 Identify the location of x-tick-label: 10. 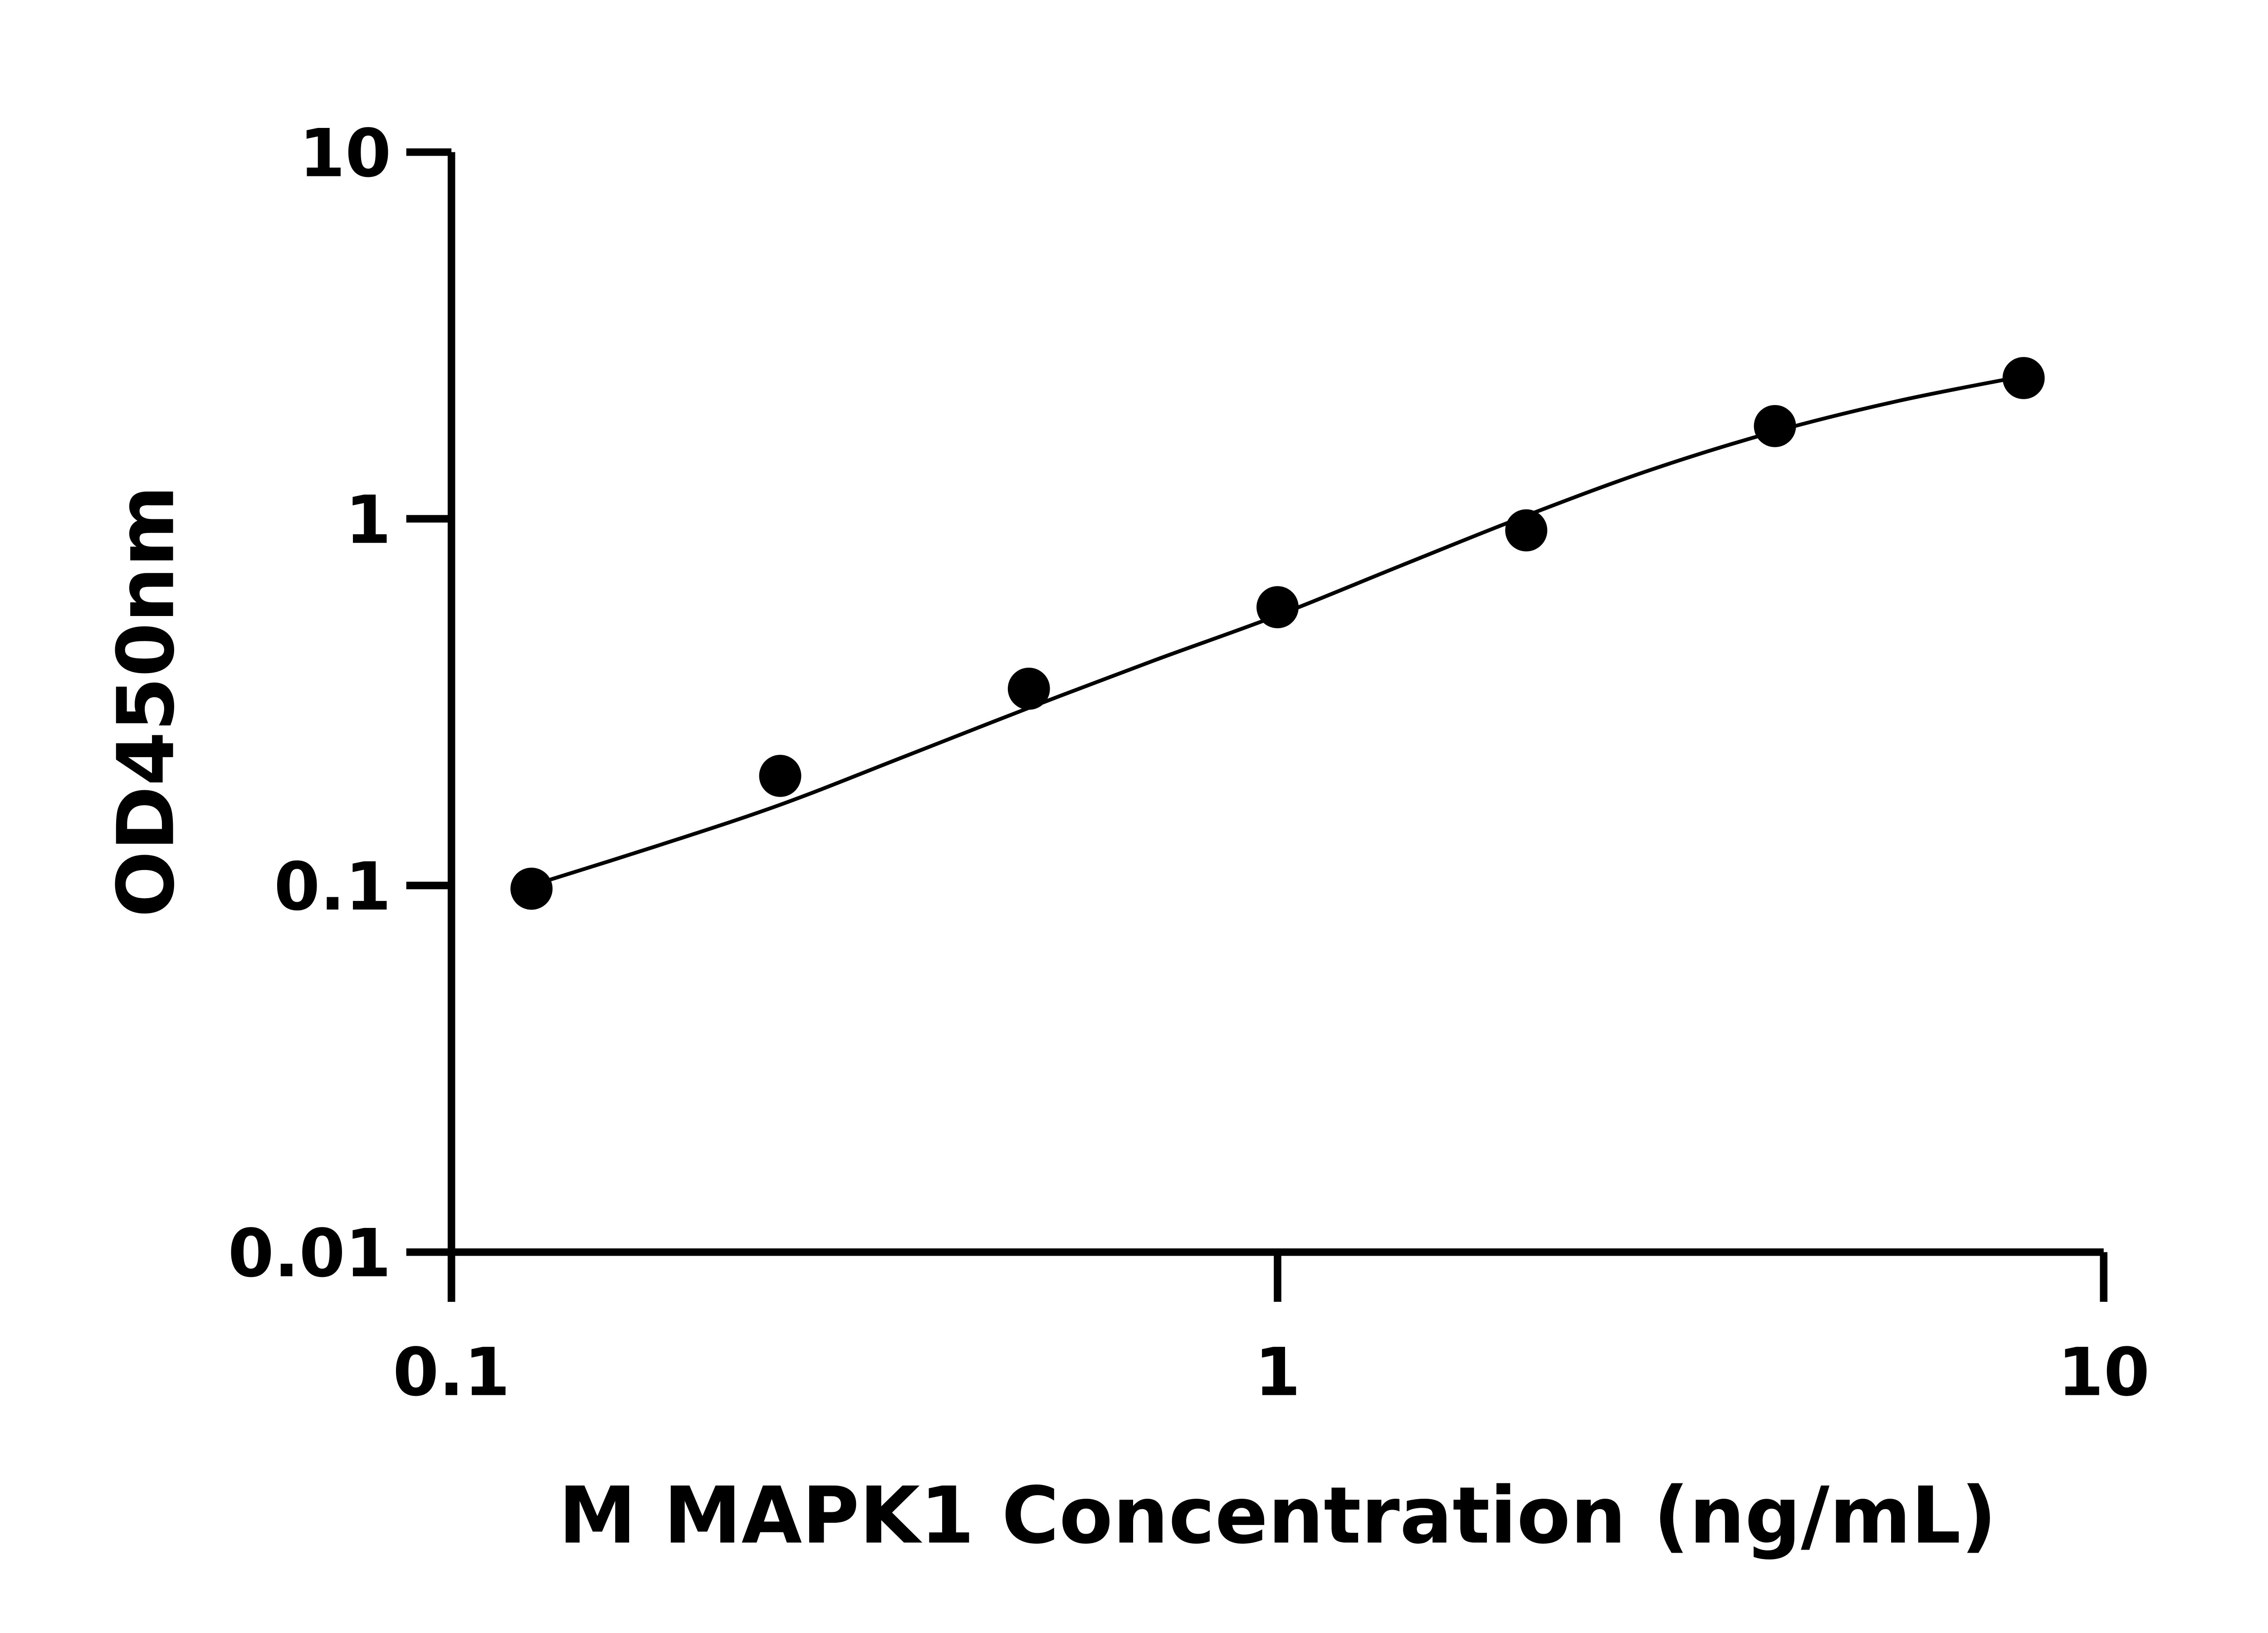
(2104, 1373).